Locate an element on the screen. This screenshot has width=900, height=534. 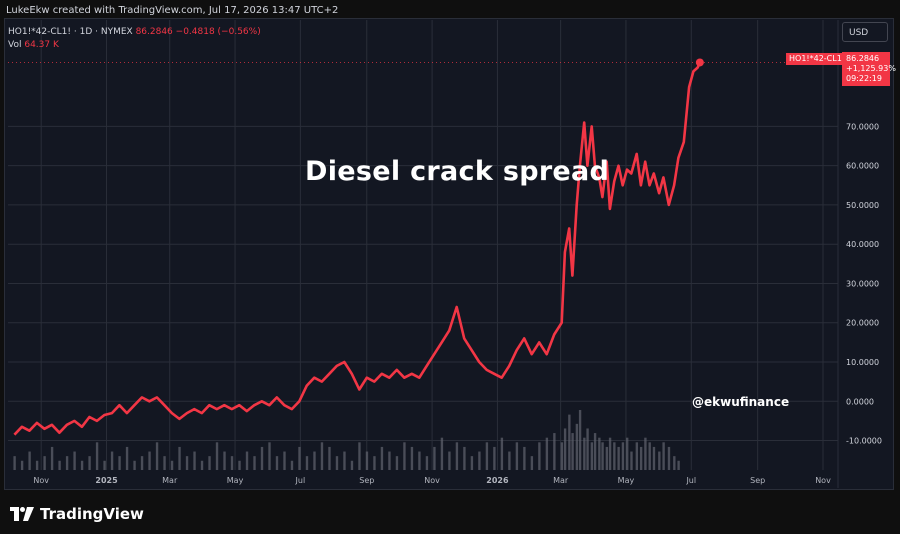
y-tick-label: 50.0000 is located at coordinates (862, 205).